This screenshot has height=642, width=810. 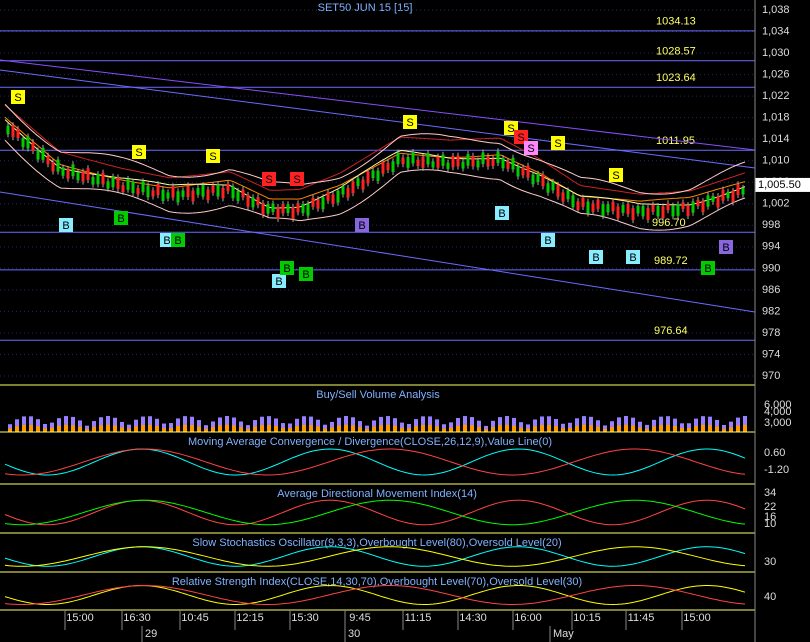 I want to click on last-price-label: 1,005.50, so click(x=779, y=185).